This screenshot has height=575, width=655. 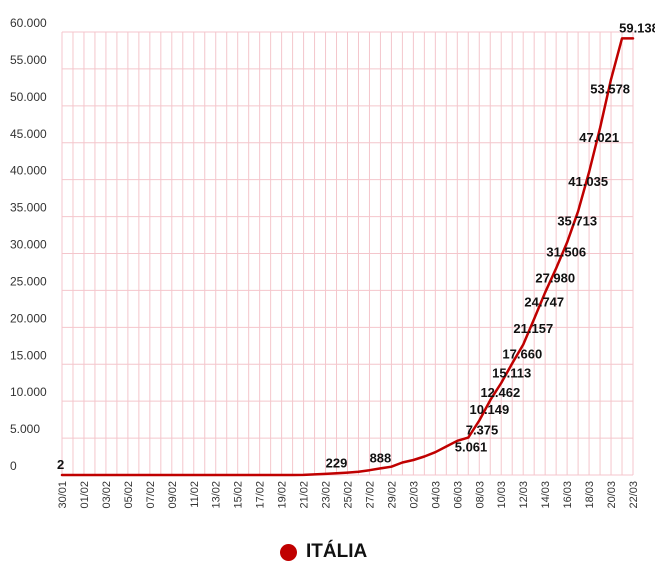 I want to click on data-label: 35.713, so click(x=577, y=220).